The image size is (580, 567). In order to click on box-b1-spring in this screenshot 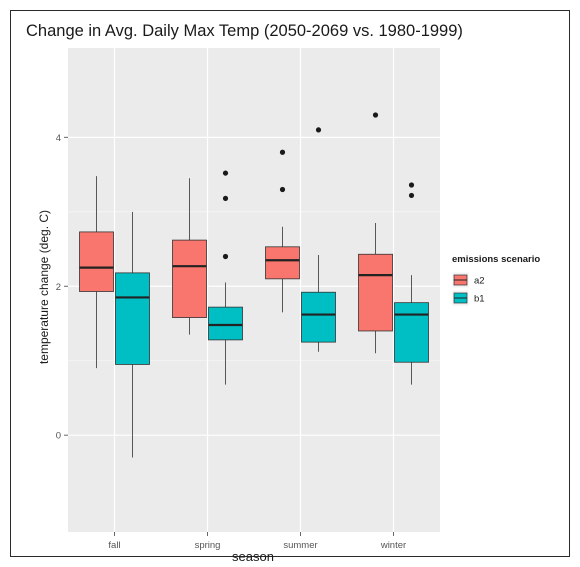, I will do `click(226, 323)`.